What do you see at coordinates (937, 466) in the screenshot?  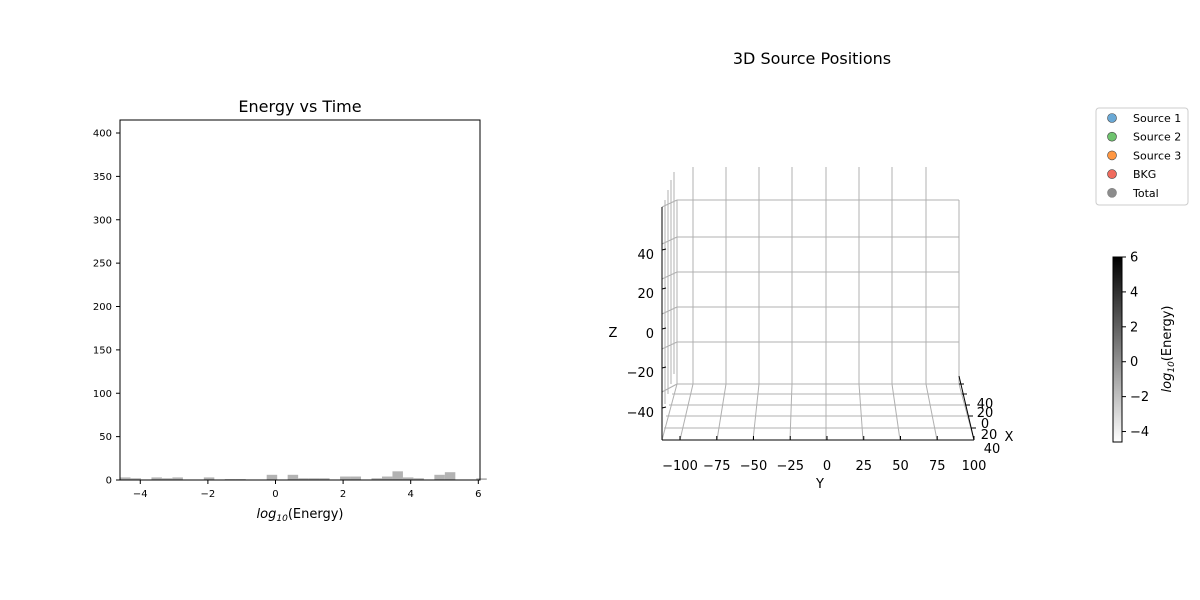 I see `y-axis-tick-label: 75` at bounding box center [937, 466].